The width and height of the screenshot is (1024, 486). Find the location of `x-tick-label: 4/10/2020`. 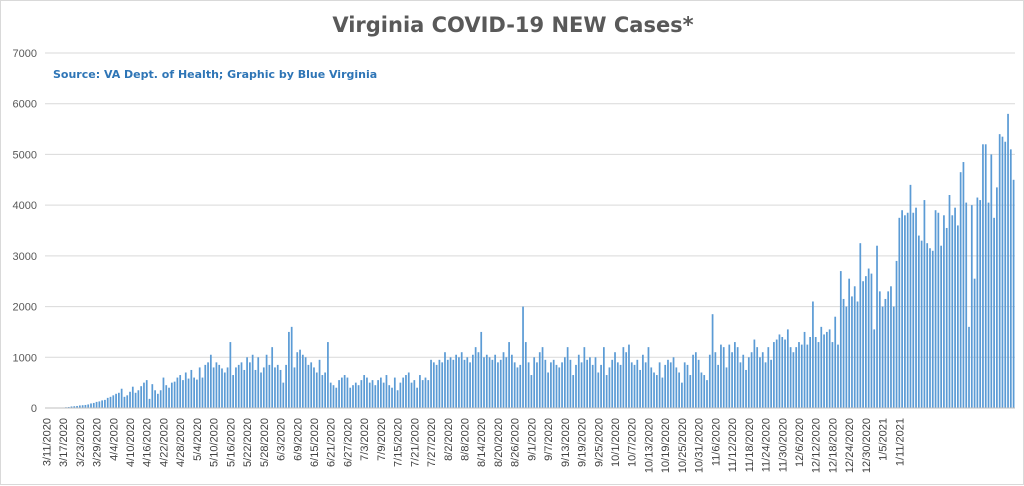

x-tick-label: 4/10/2020 is located at coordinates (131, 442).